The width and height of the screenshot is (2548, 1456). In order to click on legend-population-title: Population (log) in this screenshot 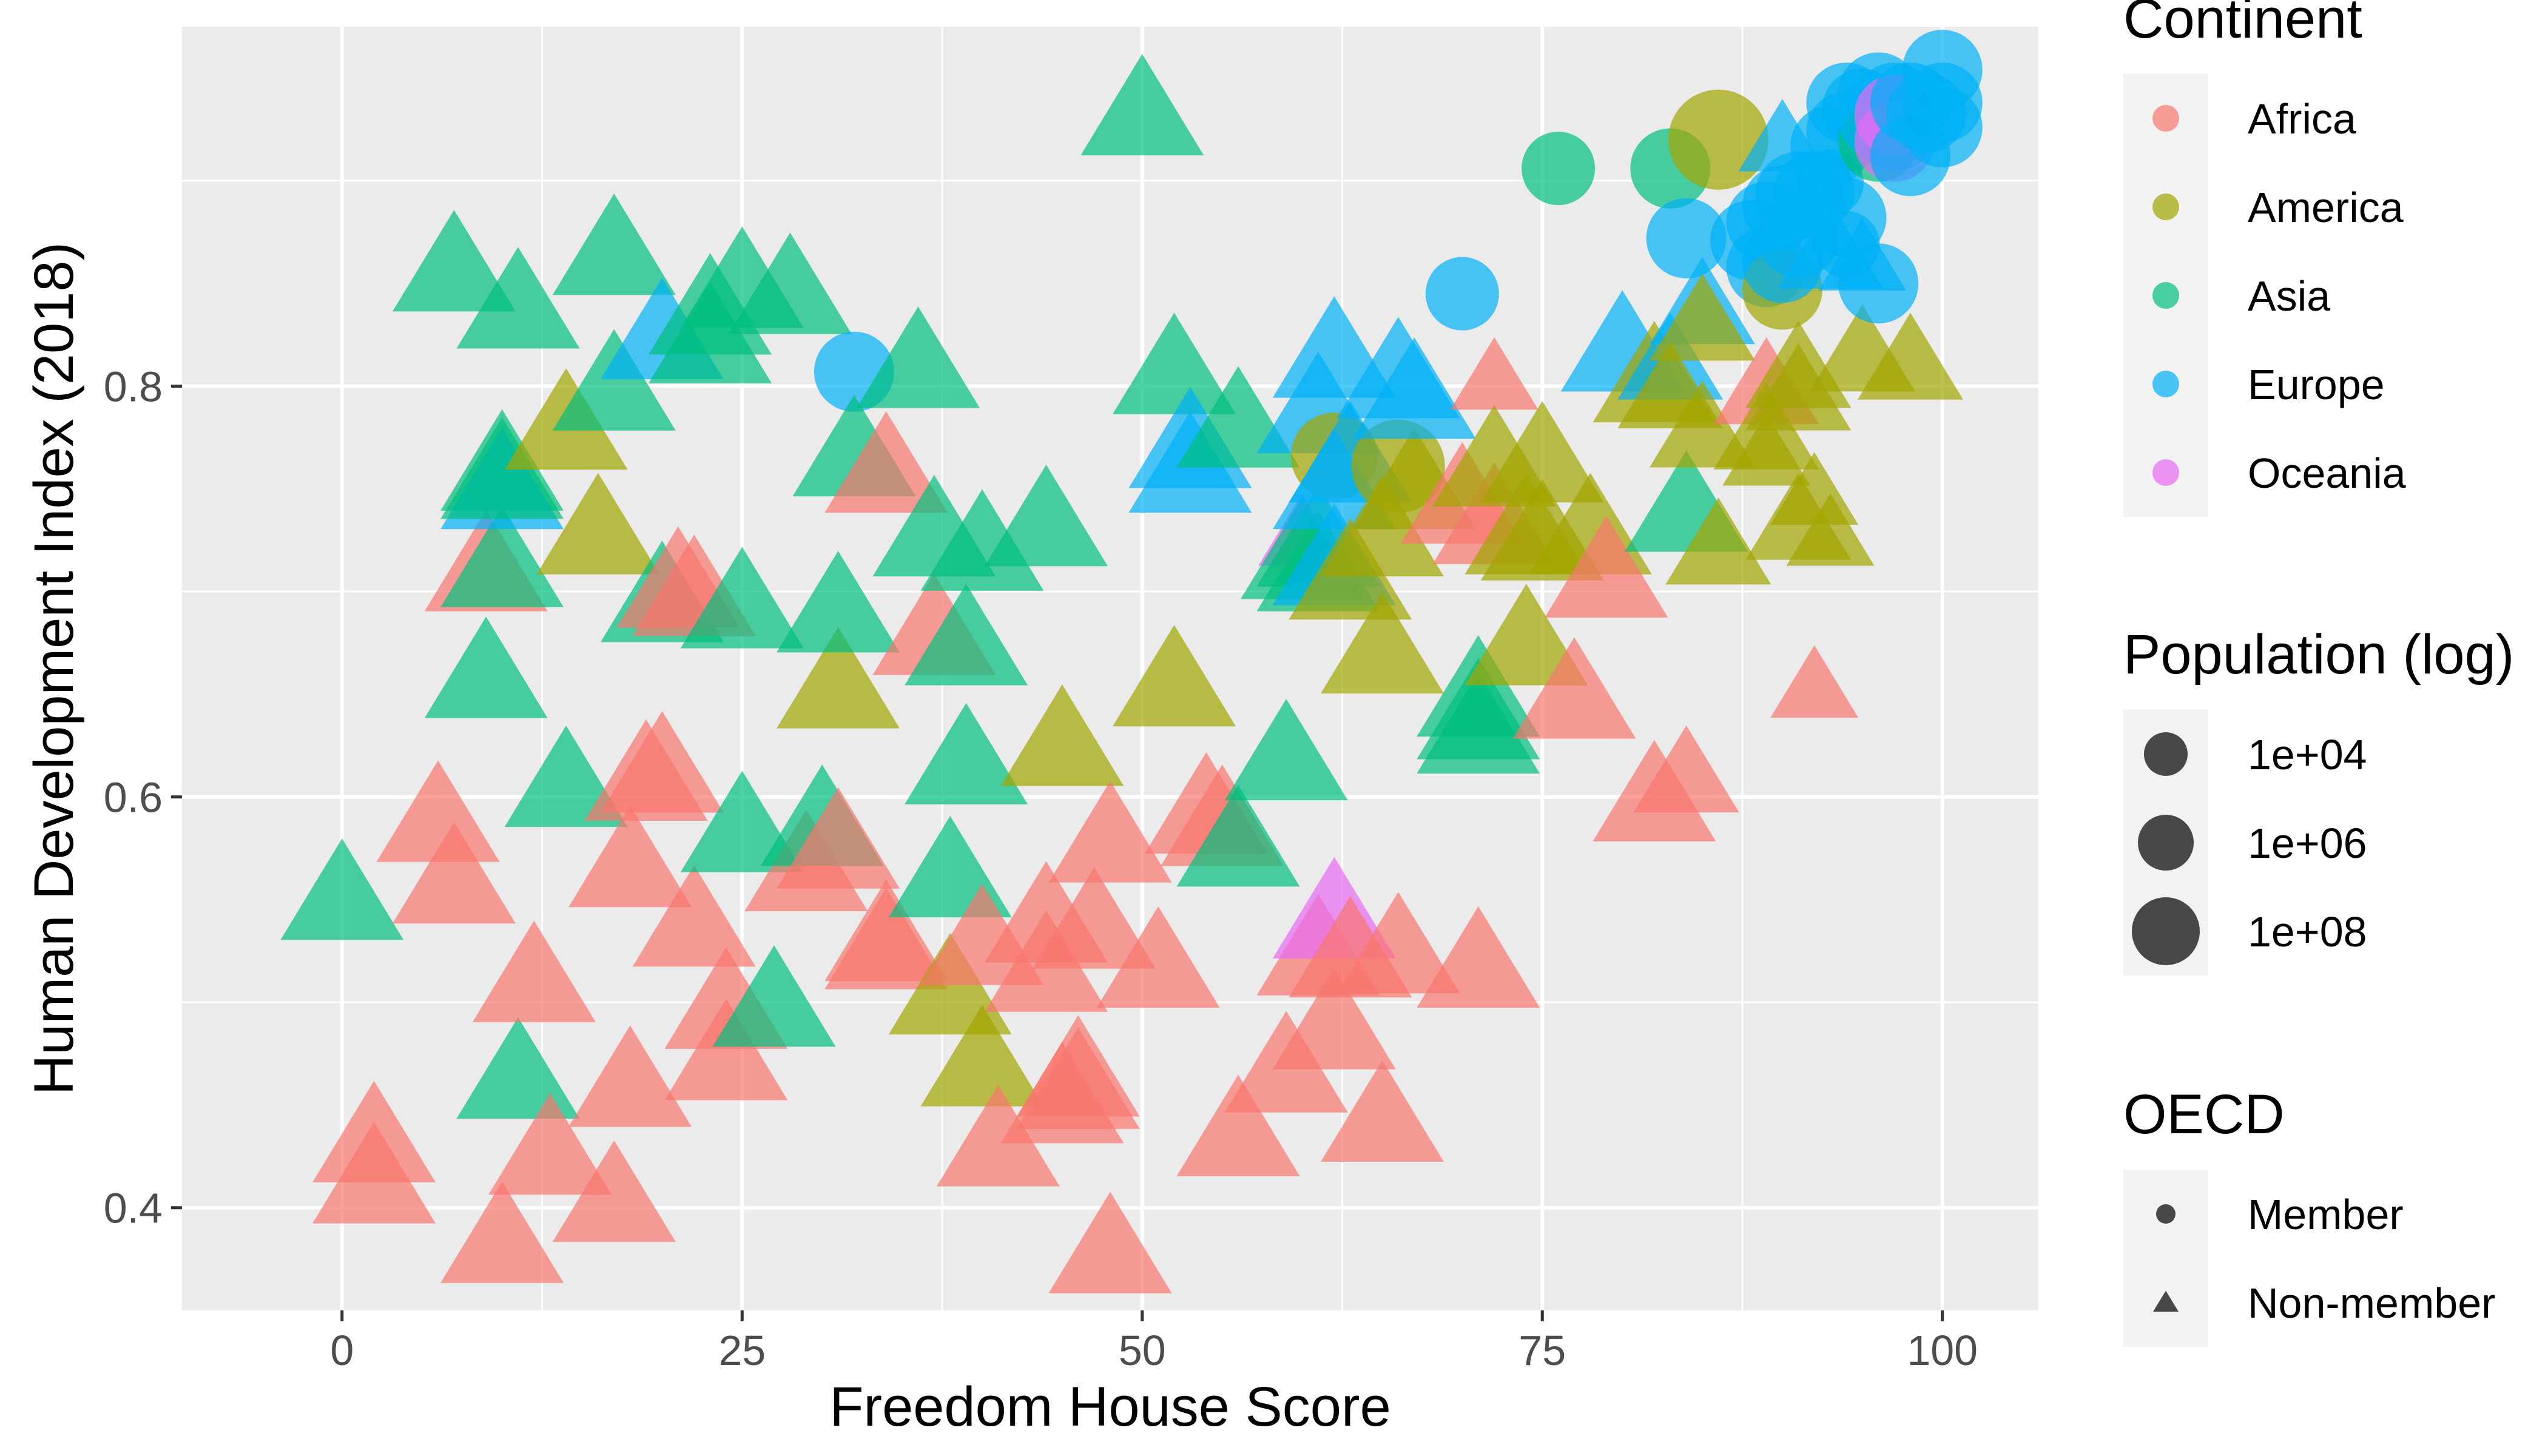, I will do `click(2318, 655)`.